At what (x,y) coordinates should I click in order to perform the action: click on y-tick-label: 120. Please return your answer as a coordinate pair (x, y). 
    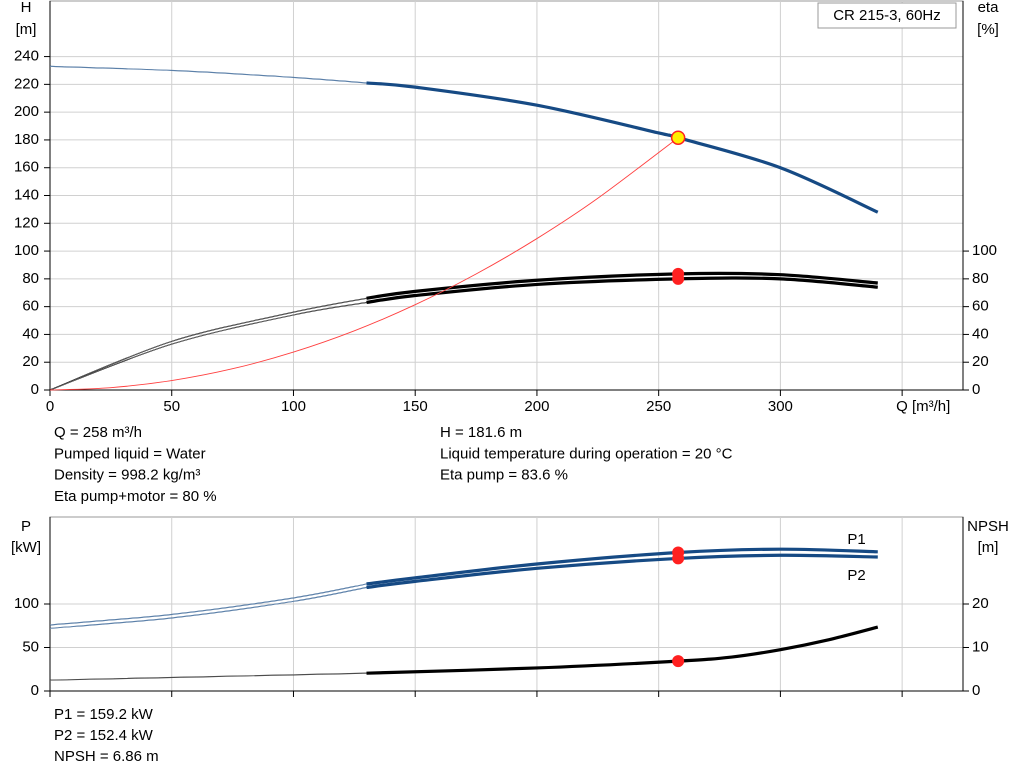
    Looking at the image, I should click on (26, 222).